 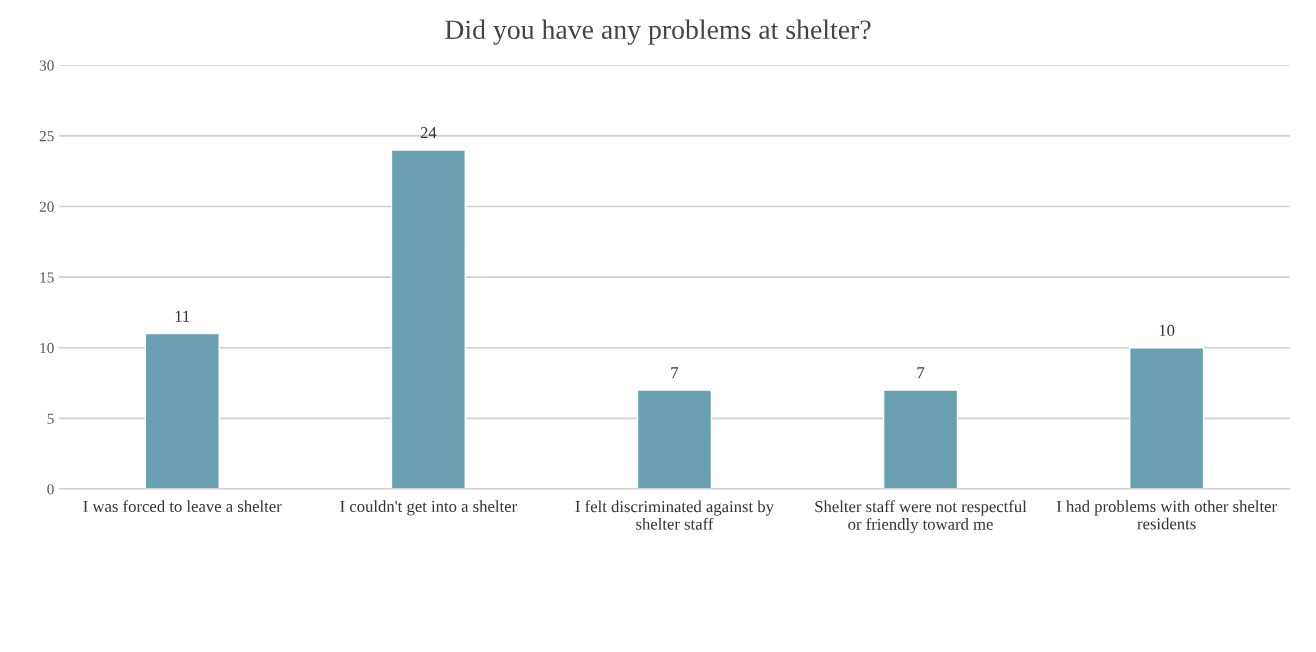 I want to click on x-tick-label: I was forced to leave a shelter, so click(x=182, y=506).